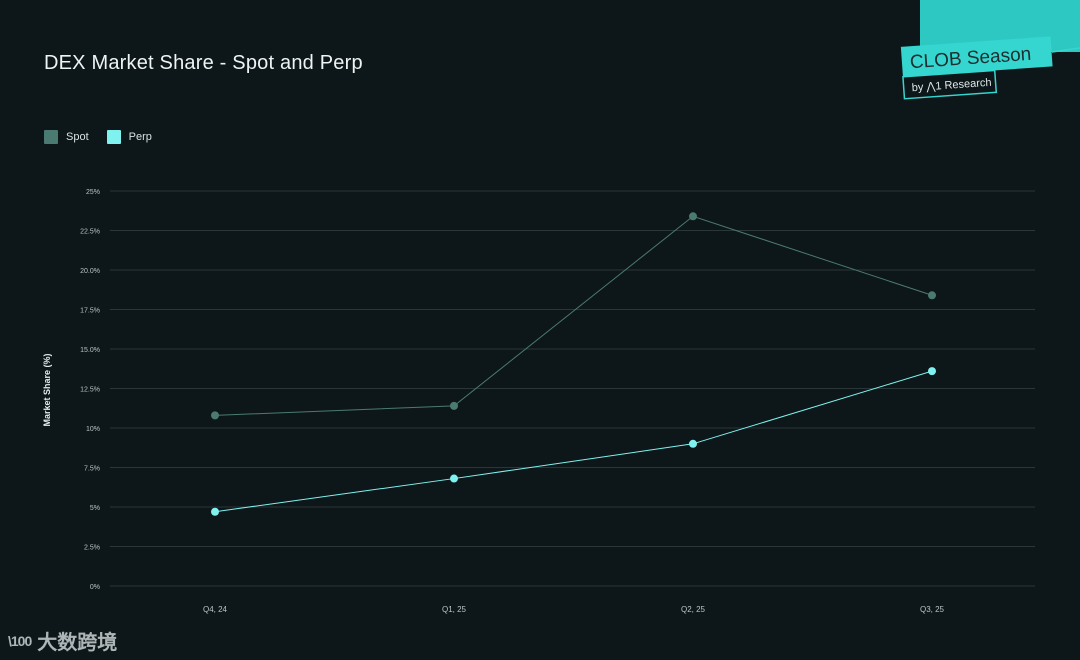 Image resolution: width=1080 pixels, height=660 pixels. What do you see at coordinates (47, 389) in the screenshot?
I see `y-axis-label: Market Share (%)` at bounding box center [47, 389].